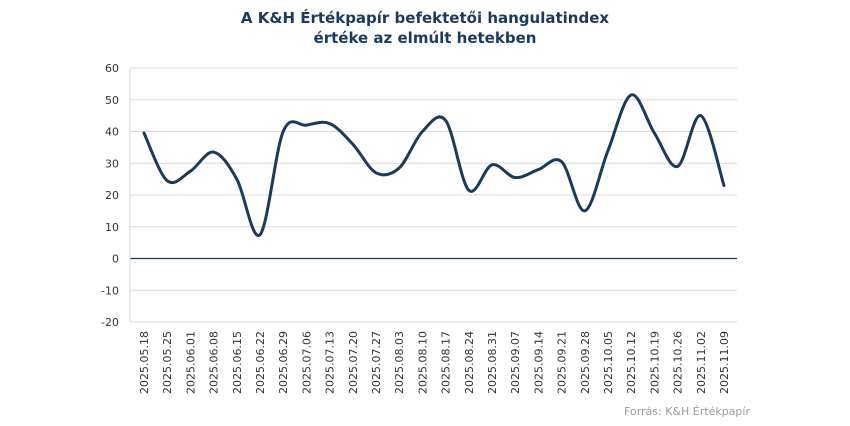  Describe the element at coordinates (190, 362) in the screenshot. I see `x-tick-label: 2025.06.01` at that location.